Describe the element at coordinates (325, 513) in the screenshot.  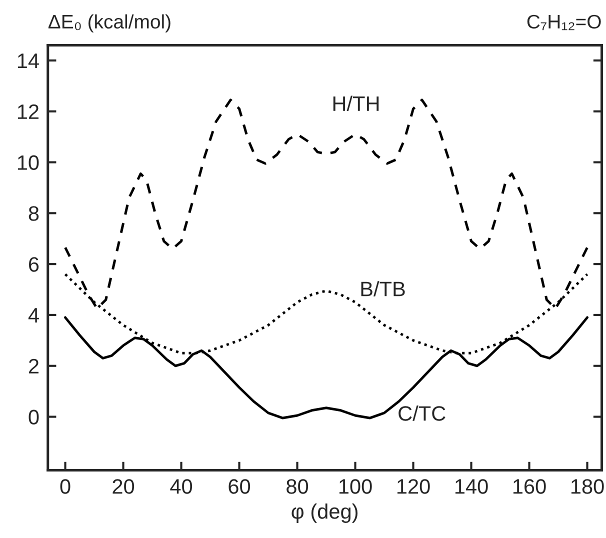
I see `x-axis-title: φ (deg)` at that location.